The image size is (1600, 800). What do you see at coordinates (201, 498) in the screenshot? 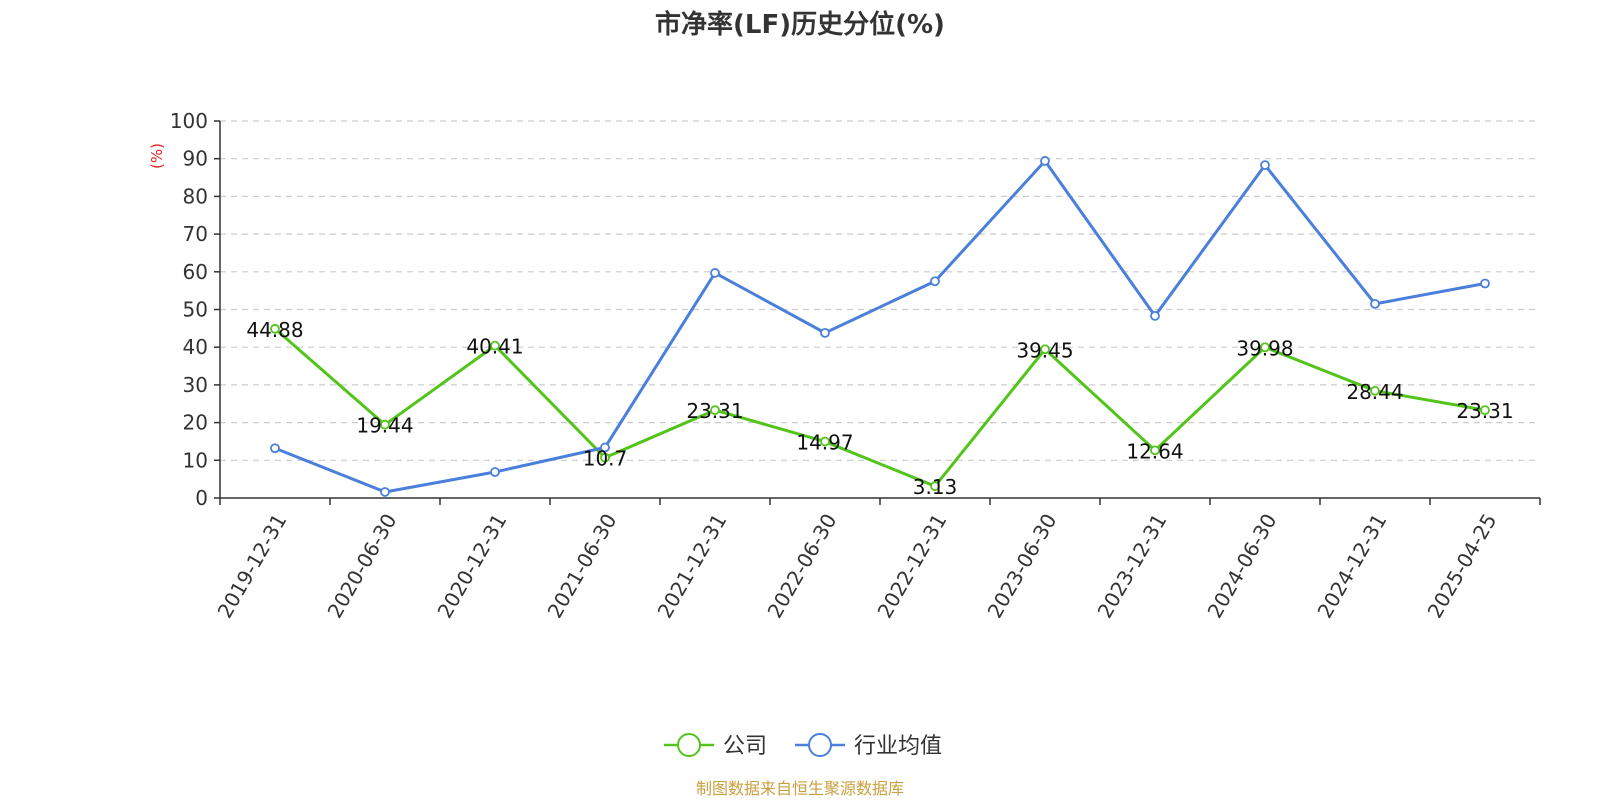
I see `y-tick-label: 0` at bounding box center [201, 498].